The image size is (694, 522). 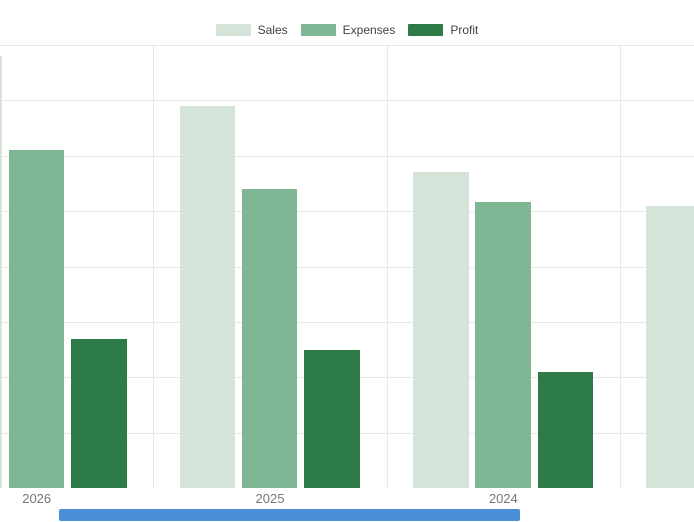 What do you see at coordinates (426, 30) in the screenshot?
I see `legend-swatch-profit` at bounding box center [426, 30].